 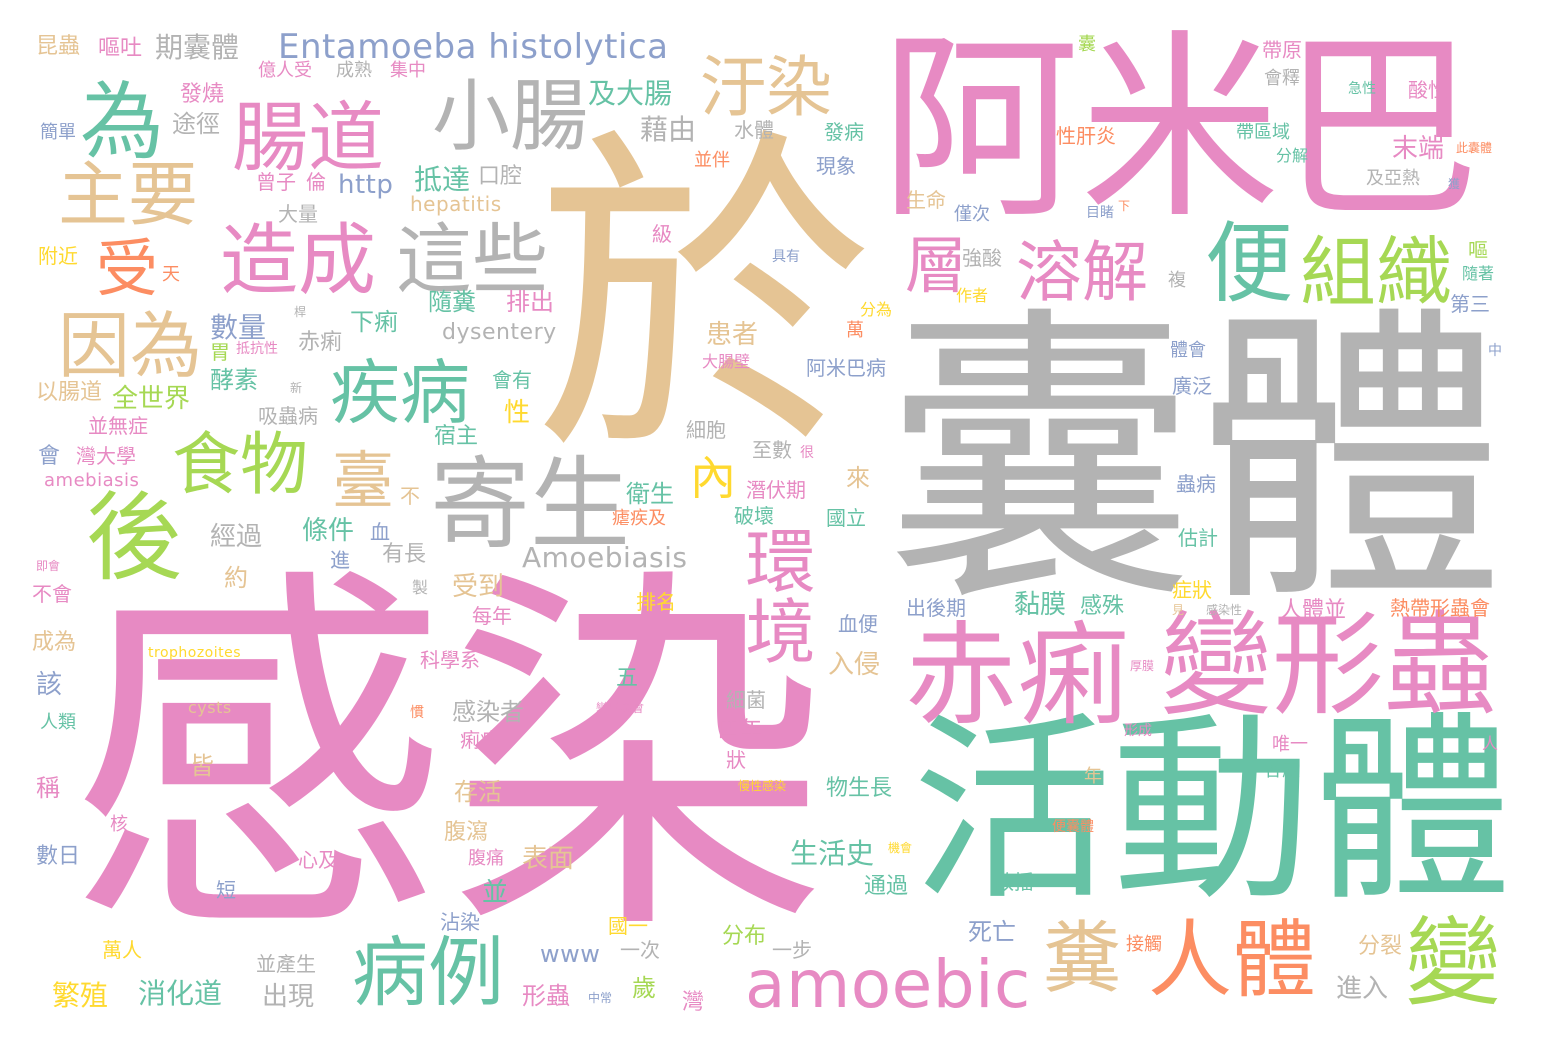 I want to click on cloud-word: 病例, so click(x=428, y=972).